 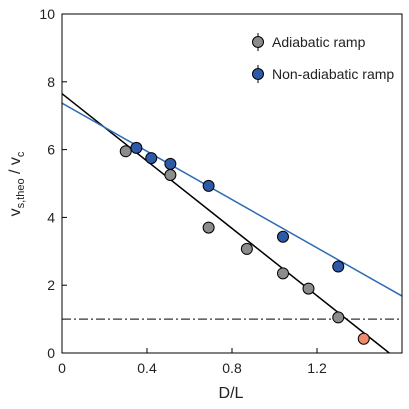 I want to click on y-label-sub: c, so click(x=21, y=154).